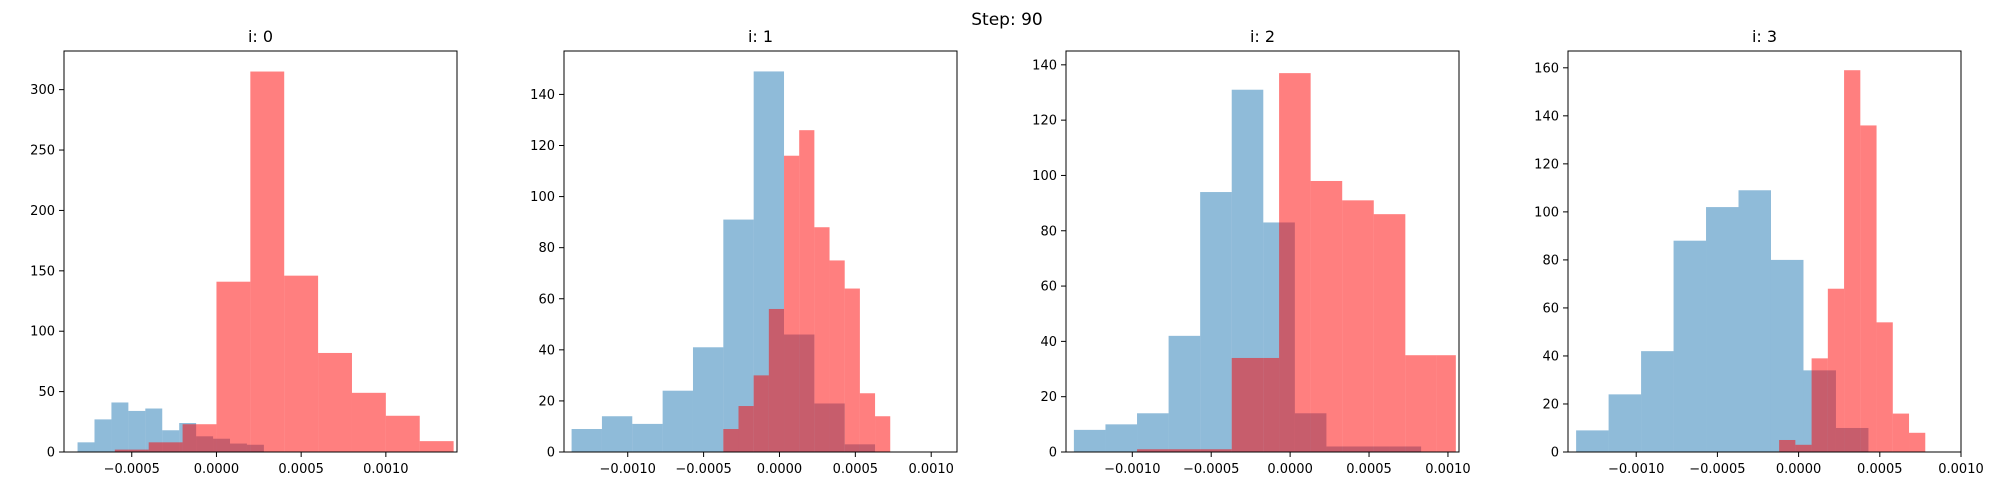  Describe the element at coordinates (1262, 36) in the screenshot. I see `axes-title: i: 2` at that location.